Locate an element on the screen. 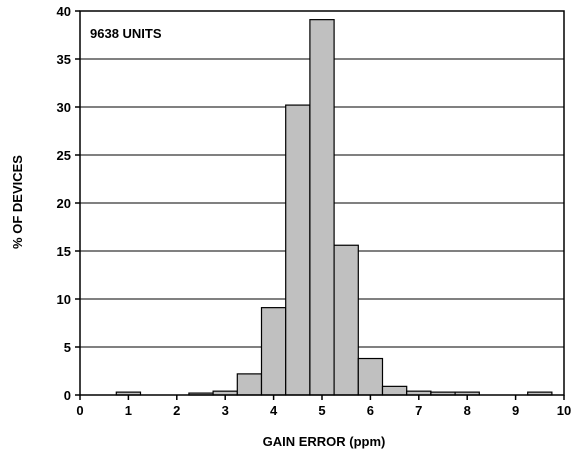 This screenshot has height=456, width=574. x-tick-label: 8 is located at coordinates (467, 410).